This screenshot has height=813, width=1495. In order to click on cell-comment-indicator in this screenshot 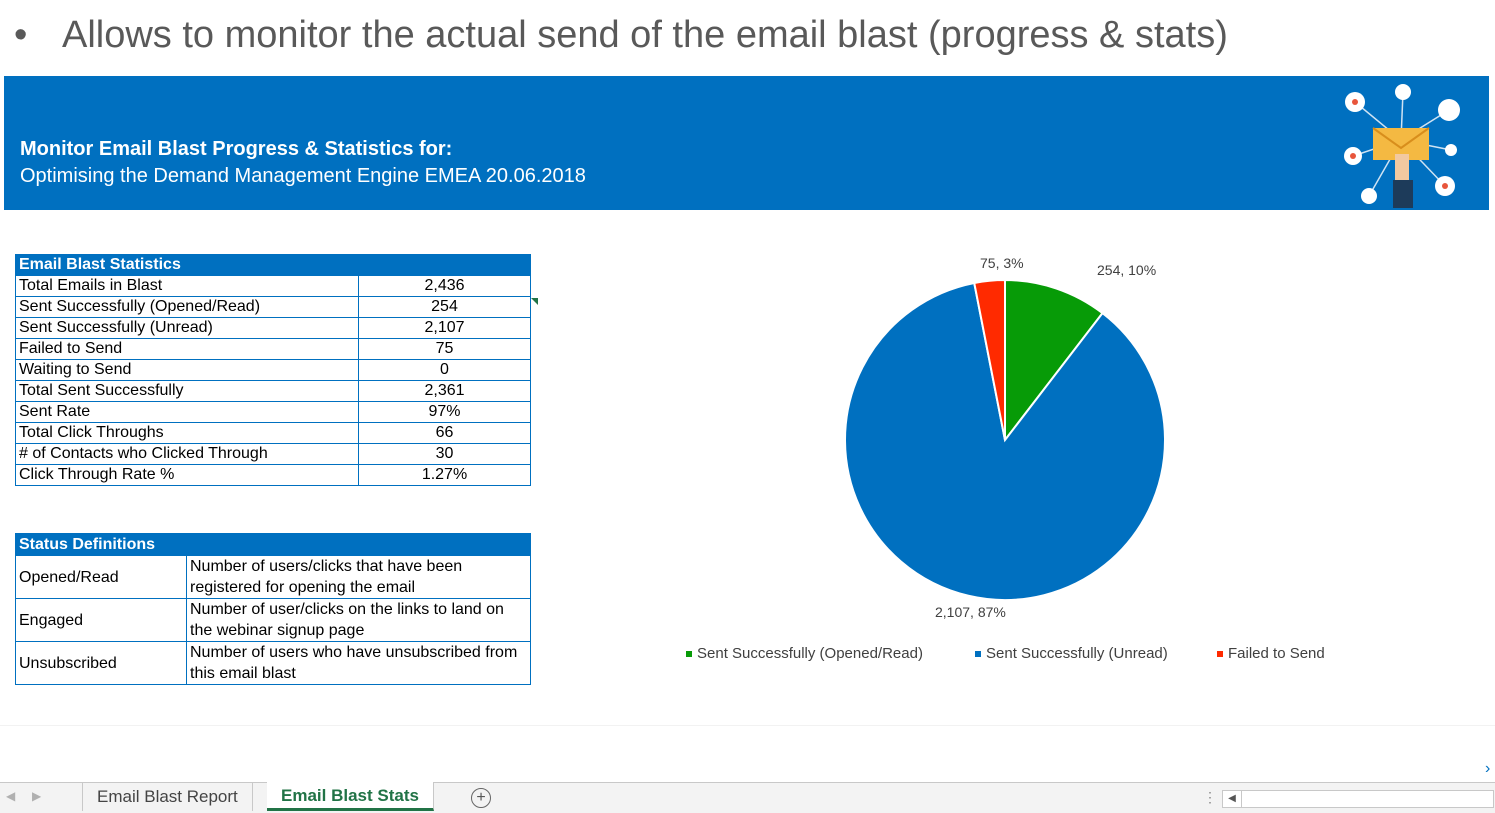, I will do `click(534, 301)`.